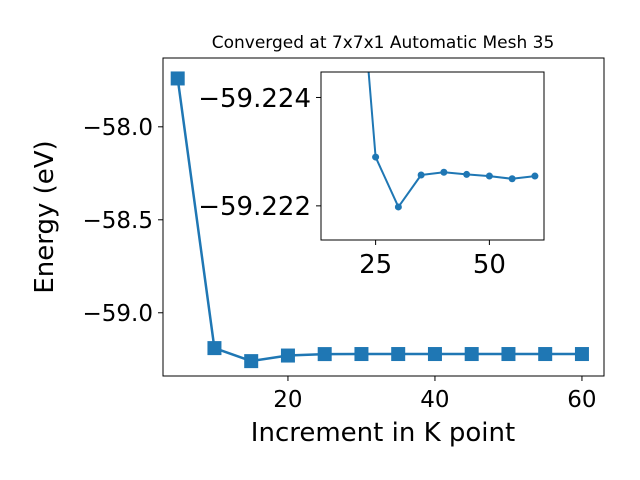 The image size is (640, 480). Describe the element at coordinates (383, 433) in the screenshot. I see `x-axis-label: Increment in K point` at that location.